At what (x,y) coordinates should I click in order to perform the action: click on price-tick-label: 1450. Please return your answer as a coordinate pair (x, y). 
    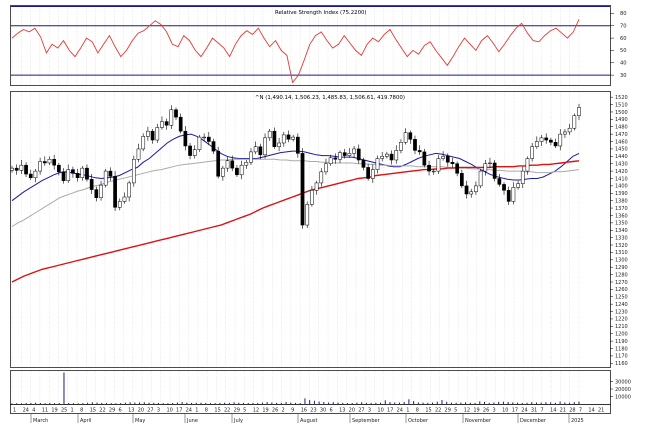
    Looking at the image, I should click on (621, 150).